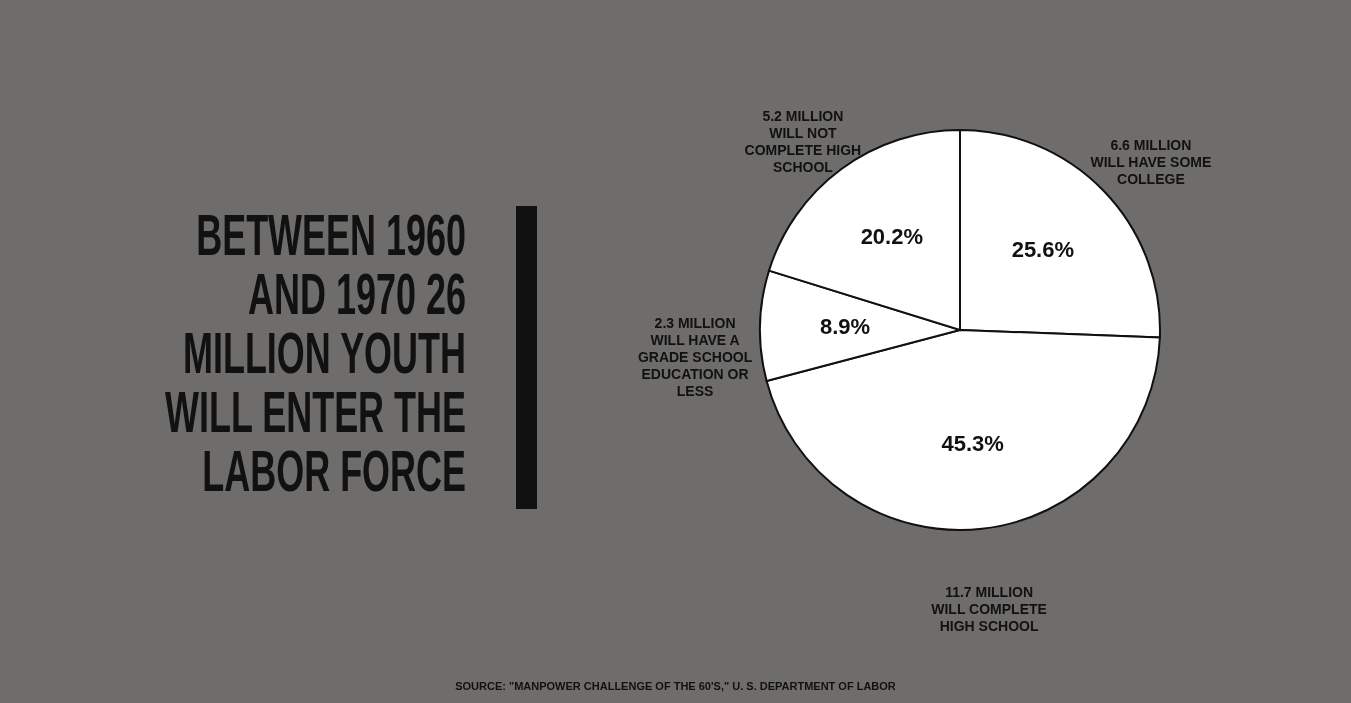 The height and width of the screenshot is (703, 1351). Describe the element at coordinates (675, 686) in the screenshot. I see `source-note: SOURCE: "MANPOWER CHALLENGE OF THE 60'S," U. S. DEPARTMENT OF LABOR` at that location.